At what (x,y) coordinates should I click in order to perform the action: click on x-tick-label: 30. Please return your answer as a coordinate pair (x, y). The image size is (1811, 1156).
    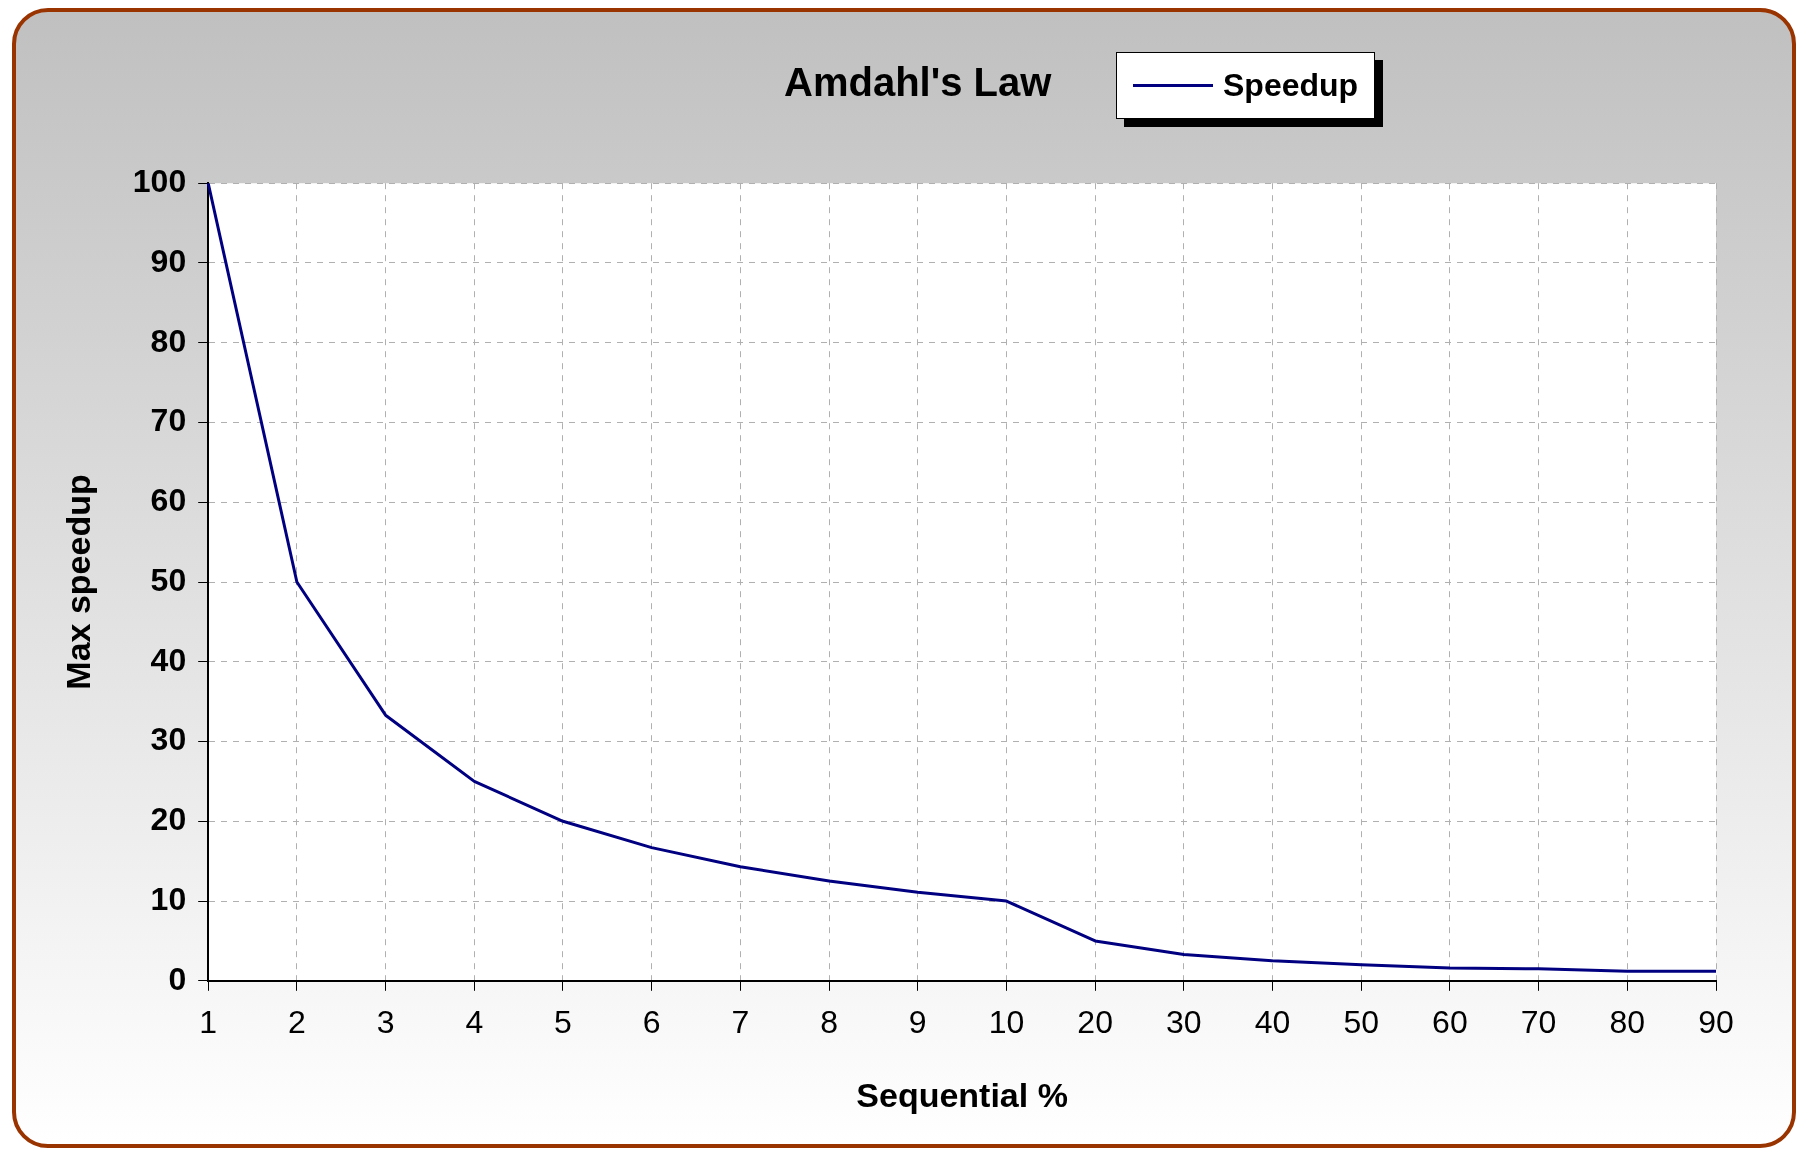
    Looking at the image, I should click on (1184, 1021).